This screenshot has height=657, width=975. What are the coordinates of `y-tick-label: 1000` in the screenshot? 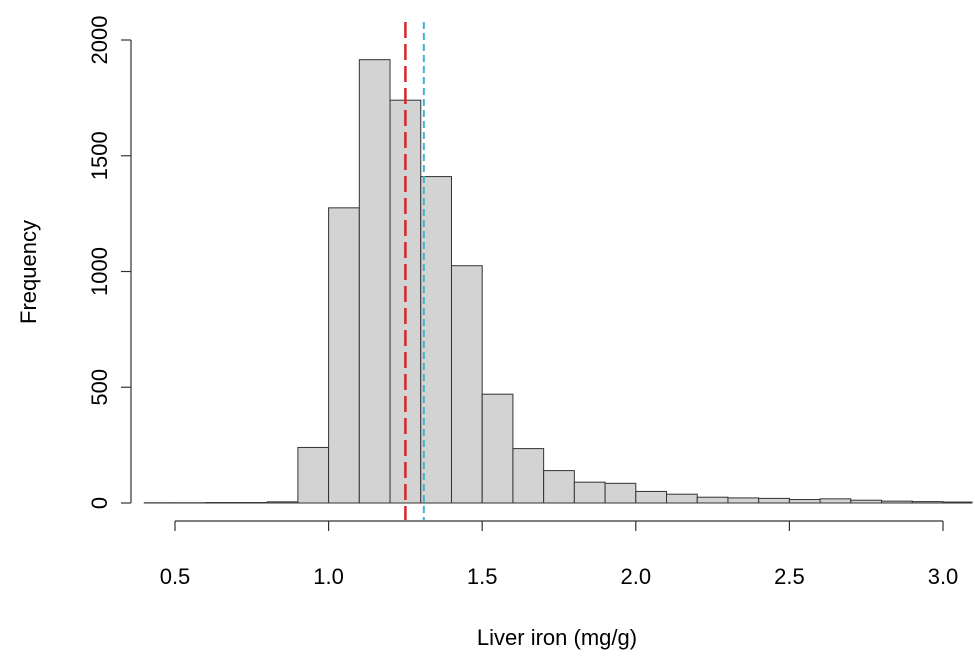 It's located at (99, 271).